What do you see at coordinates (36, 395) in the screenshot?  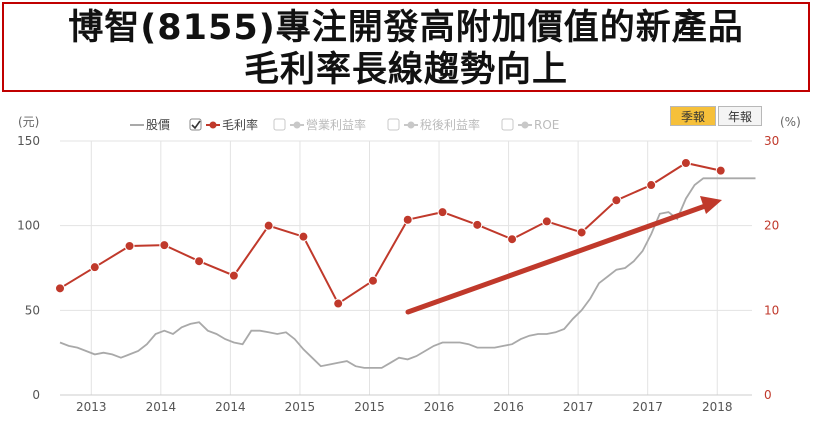 I see `left-axis-tick-label: 0` at bounding box center [36, 395].